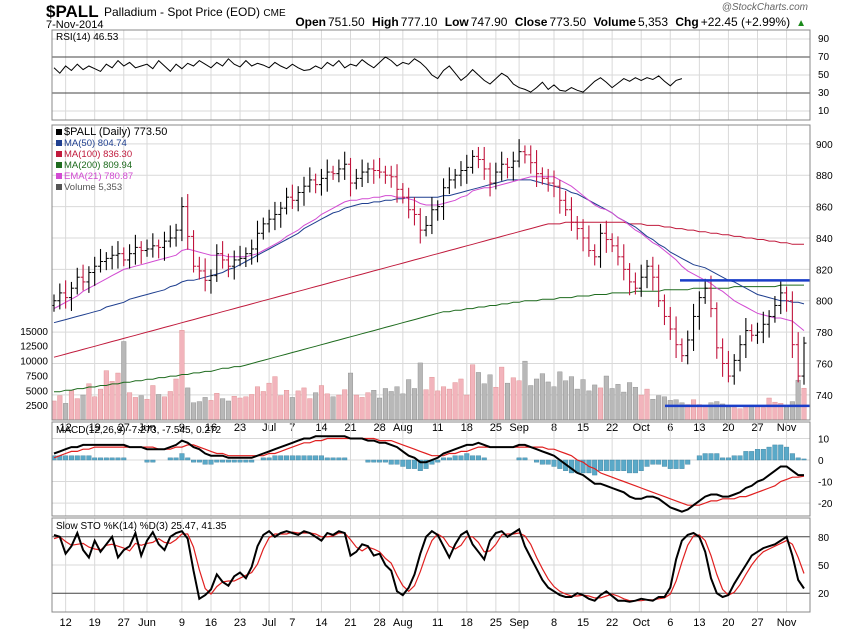 This screenshot has height=633, width=850. I want to click on sto-x-tick-label: 28, so click(379, 623).